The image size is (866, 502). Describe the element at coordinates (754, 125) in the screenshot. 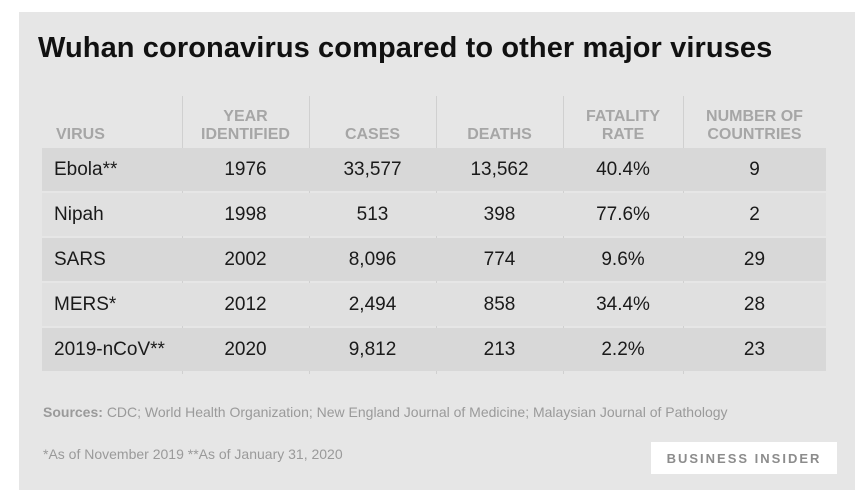

I see `column-header: NUMBER OF COUNTRIES` at that location.